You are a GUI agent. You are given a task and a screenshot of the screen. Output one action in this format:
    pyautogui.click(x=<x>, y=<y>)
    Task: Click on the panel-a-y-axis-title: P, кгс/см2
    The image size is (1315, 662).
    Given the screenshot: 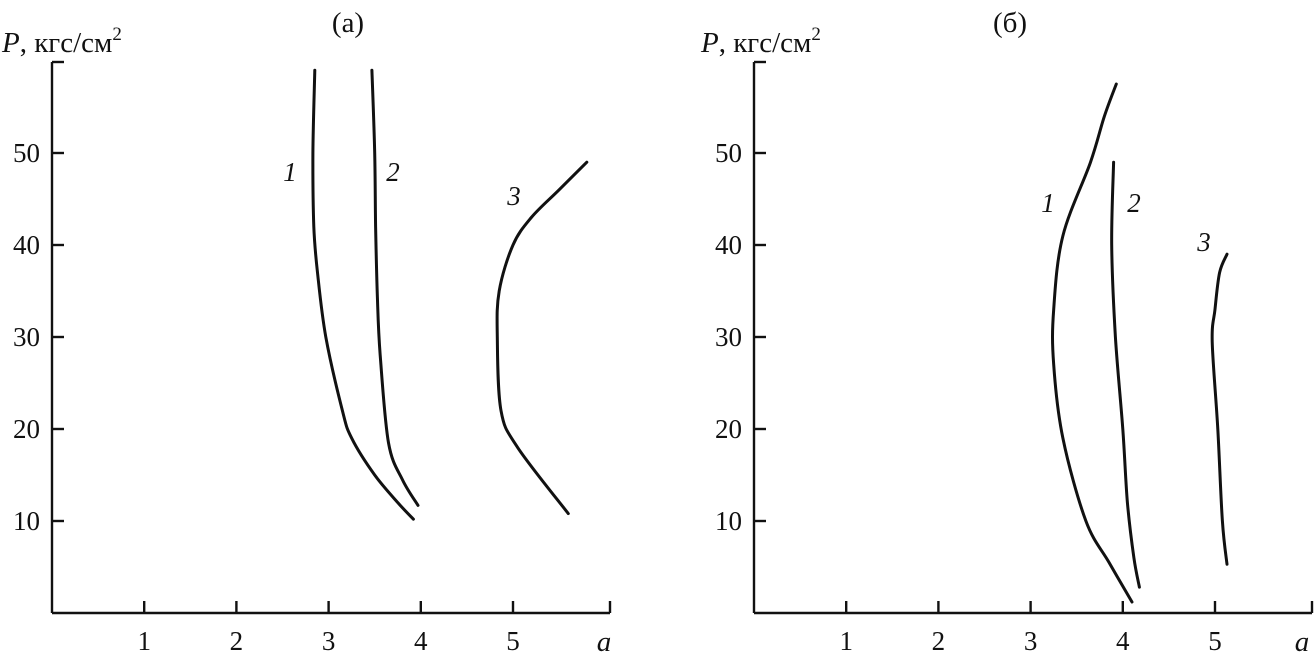 What is the action you would take?
    pyautogui.click(x=61, y=41)
    